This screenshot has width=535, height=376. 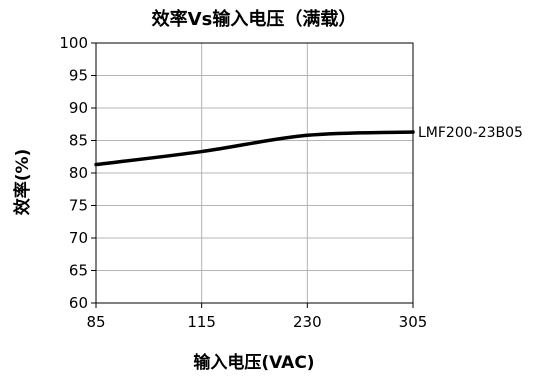 I want to click on y-tick-label: 75, so click(x=78, y=206).